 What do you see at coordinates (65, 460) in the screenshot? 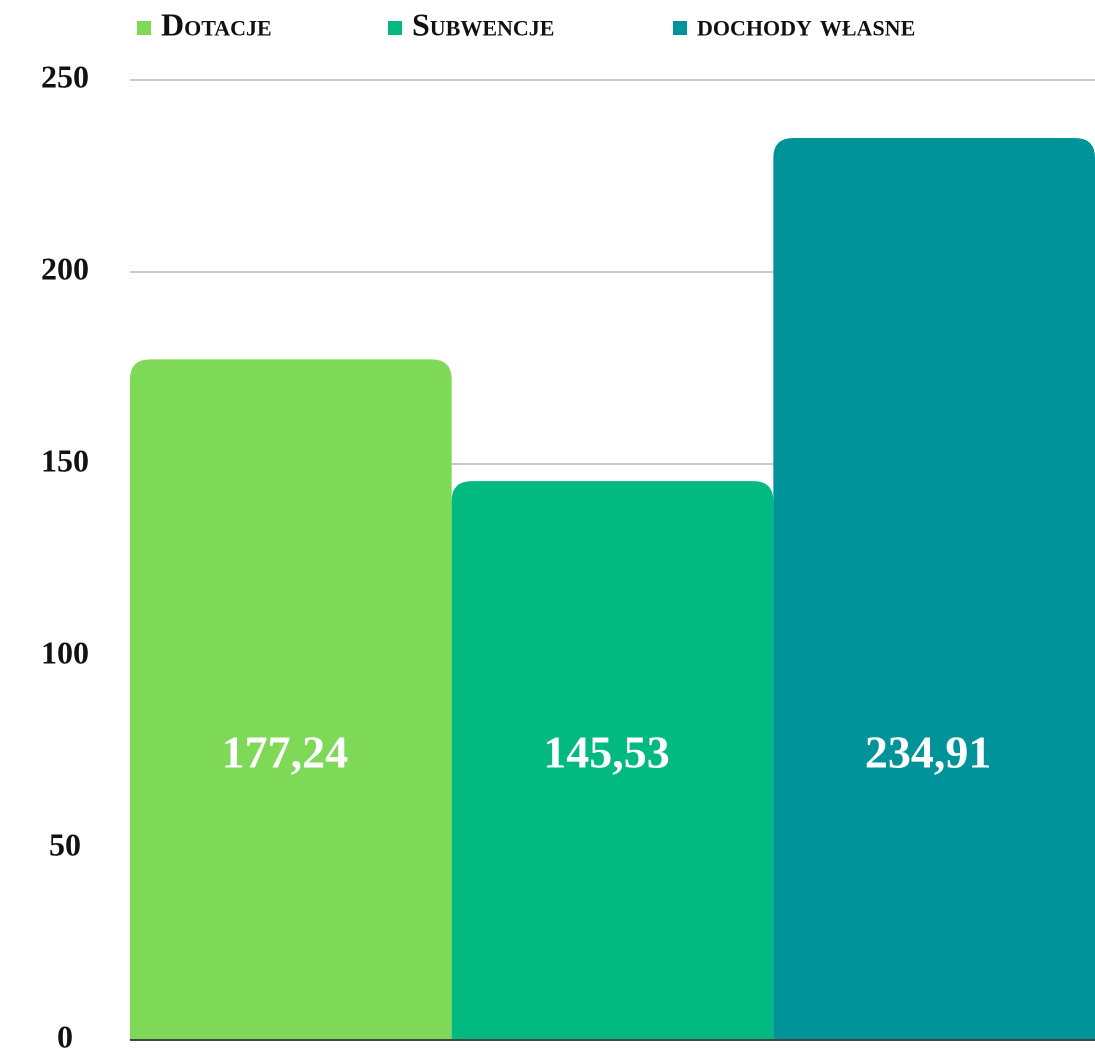
I see `y-tick-label: 150` at bounding box center [65, 460].